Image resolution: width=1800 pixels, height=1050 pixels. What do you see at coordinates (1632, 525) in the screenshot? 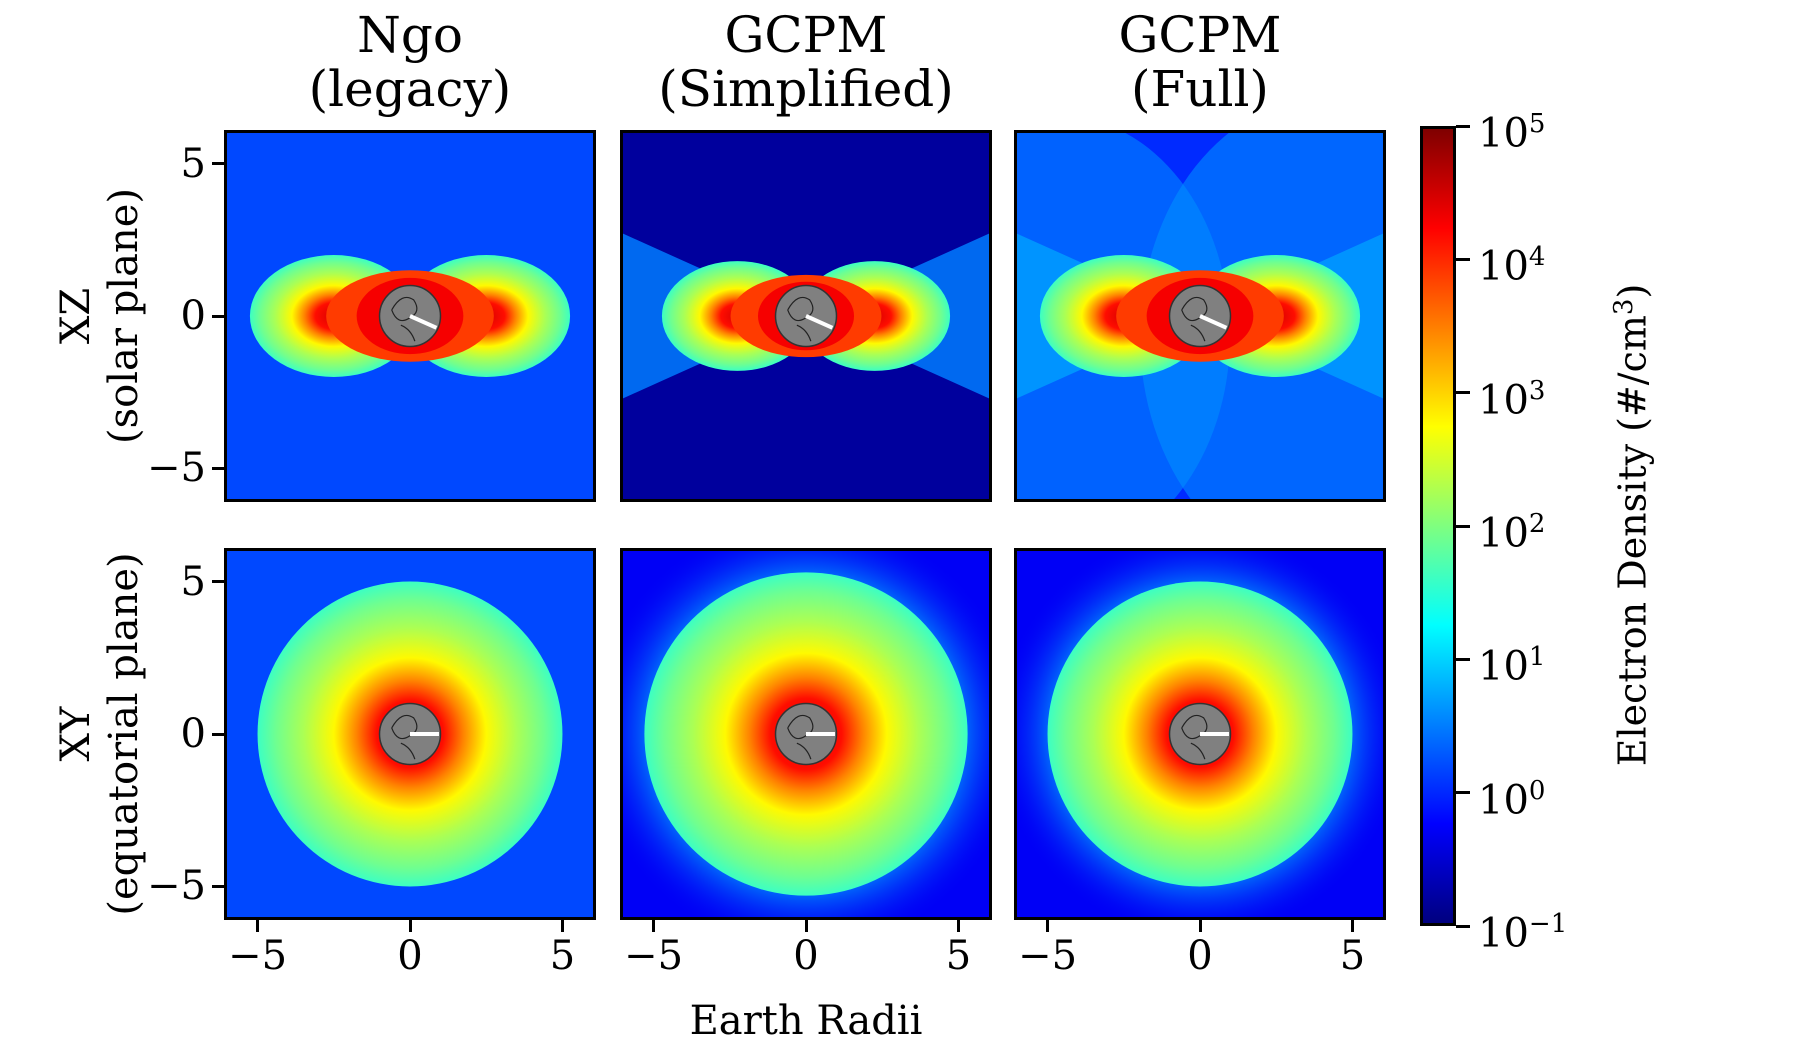
I see `colorbar-label: Electron Density (#/cm3)` at bounding box center [1632, 525].